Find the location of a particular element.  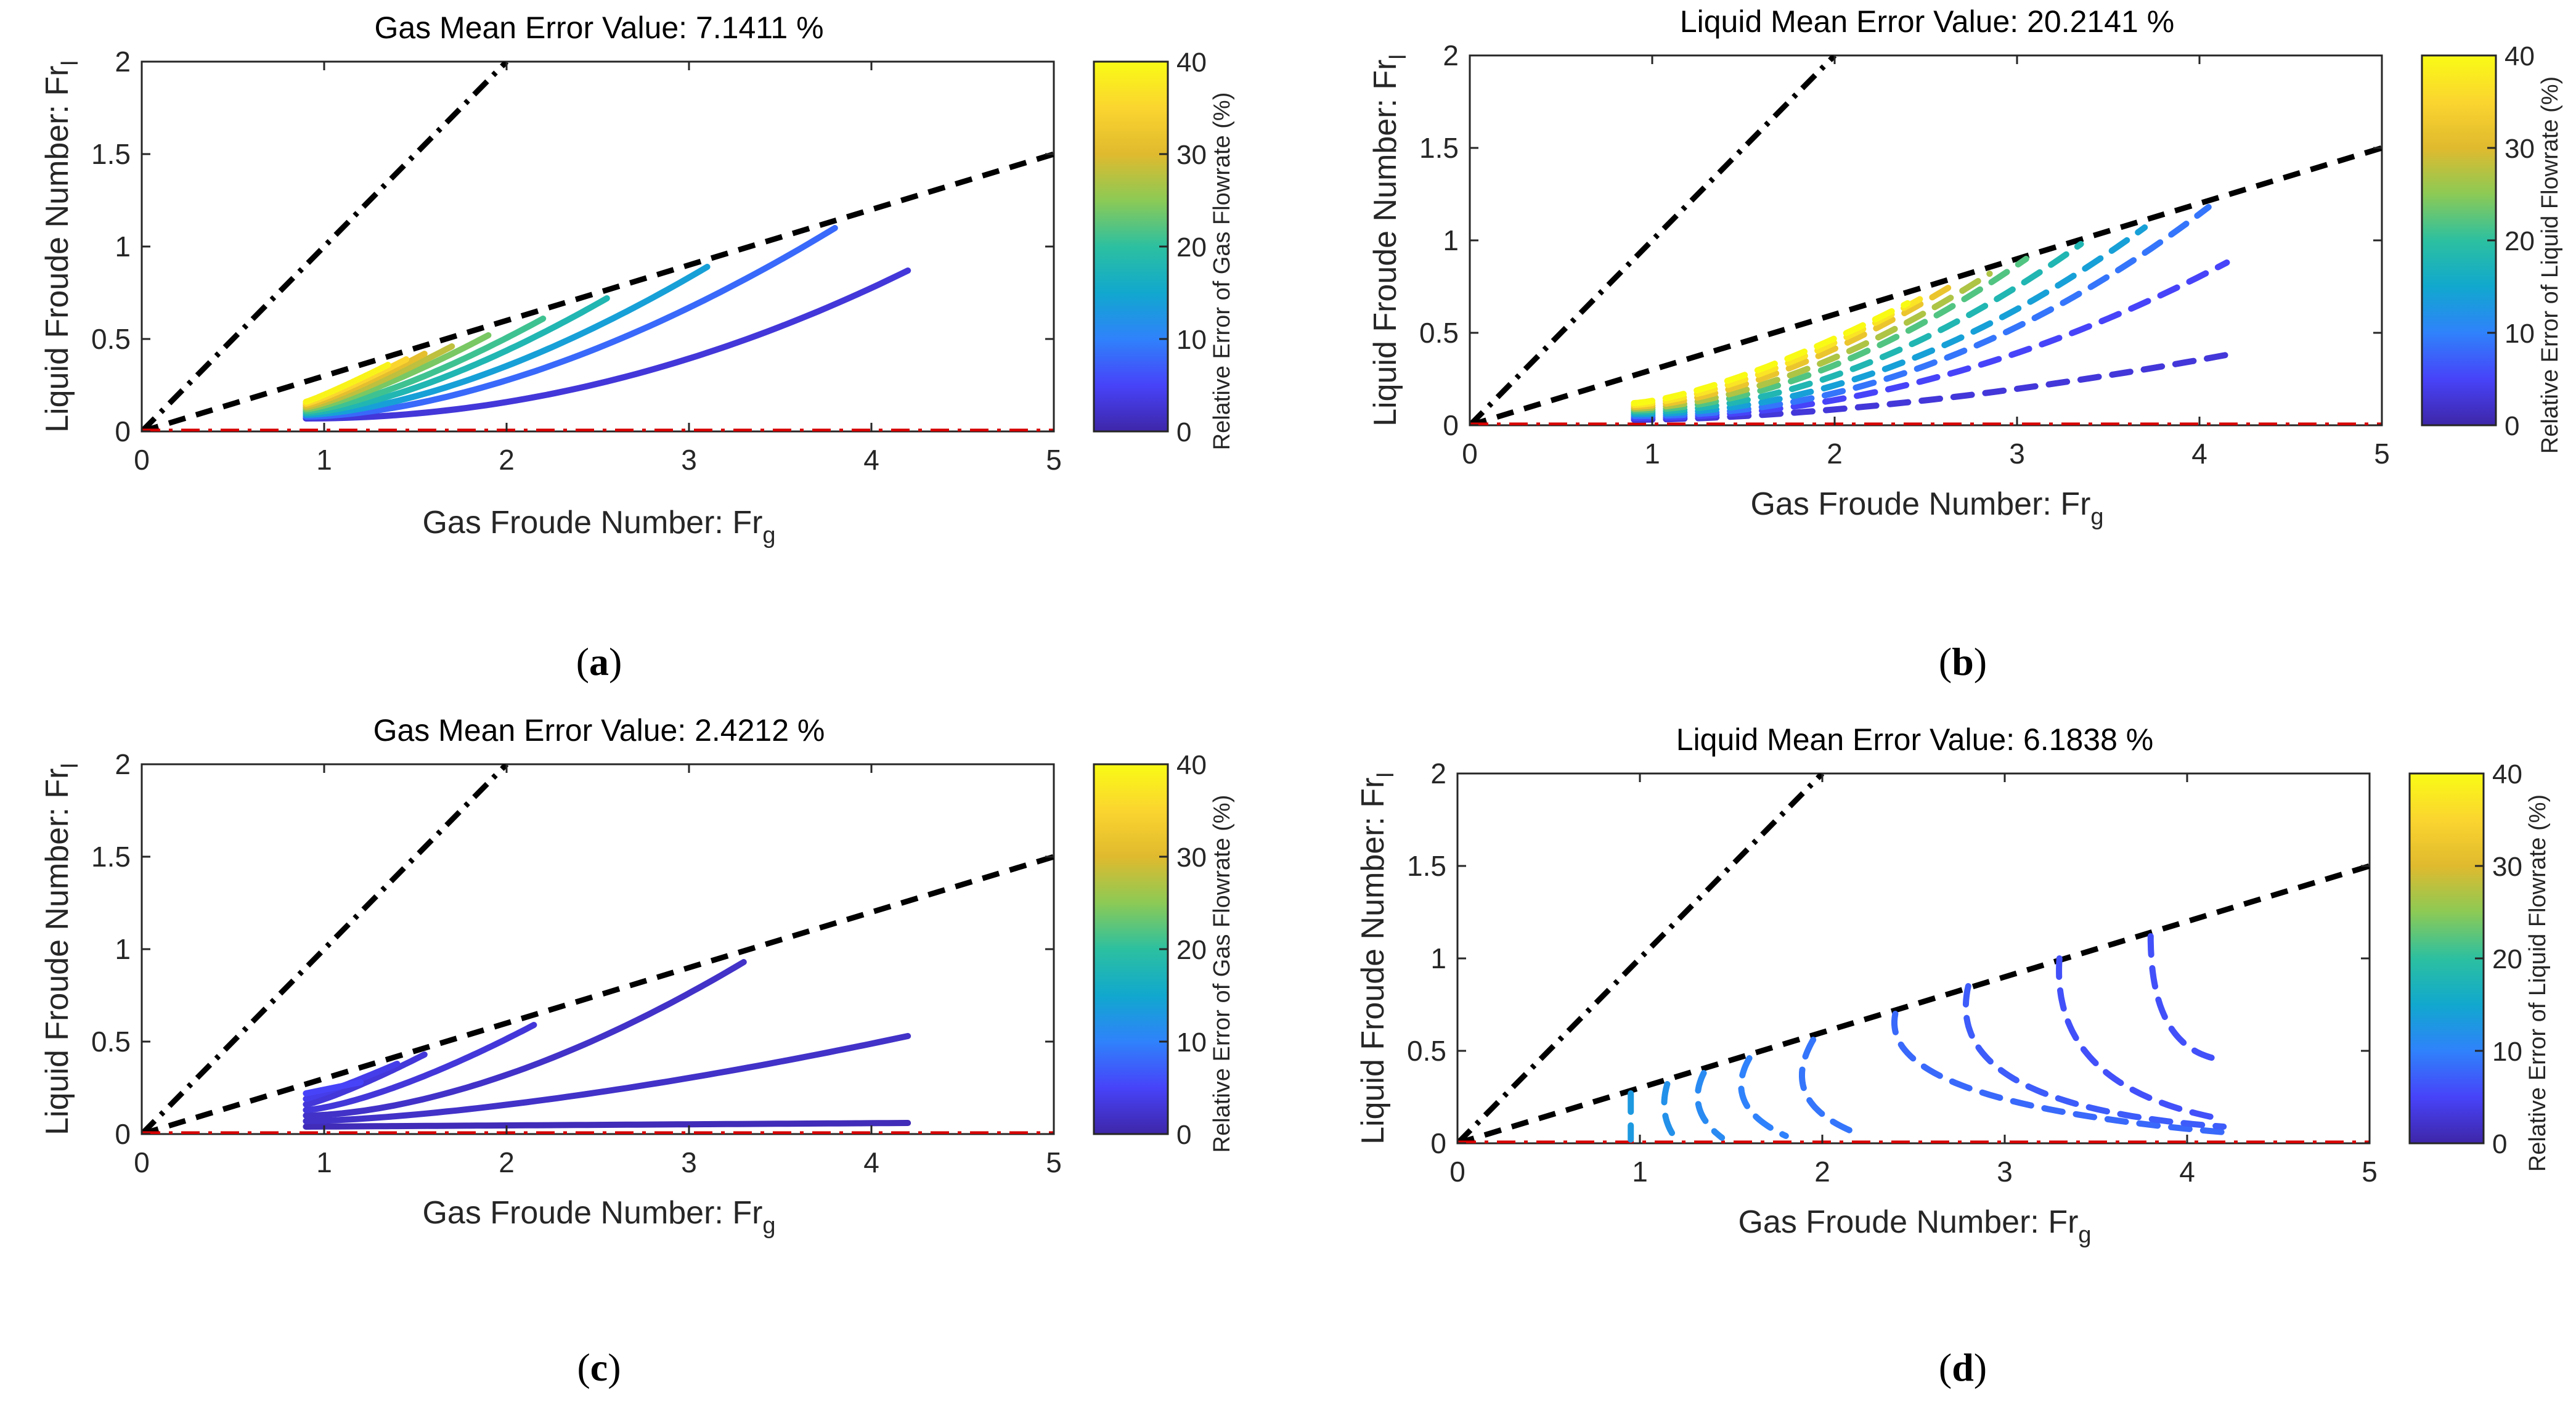

series-line-L8 is located at coordinates (1794, 346).